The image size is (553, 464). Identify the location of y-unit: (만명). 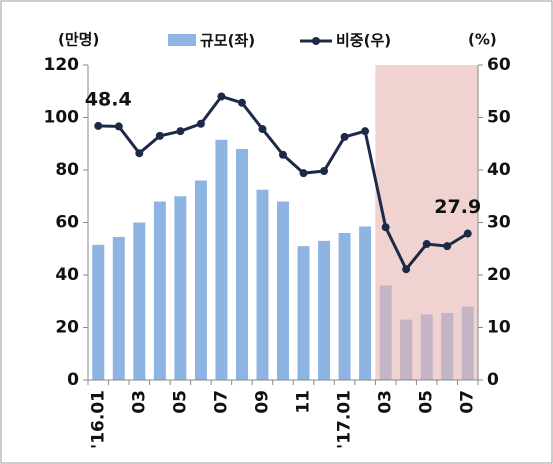
(78, 40).